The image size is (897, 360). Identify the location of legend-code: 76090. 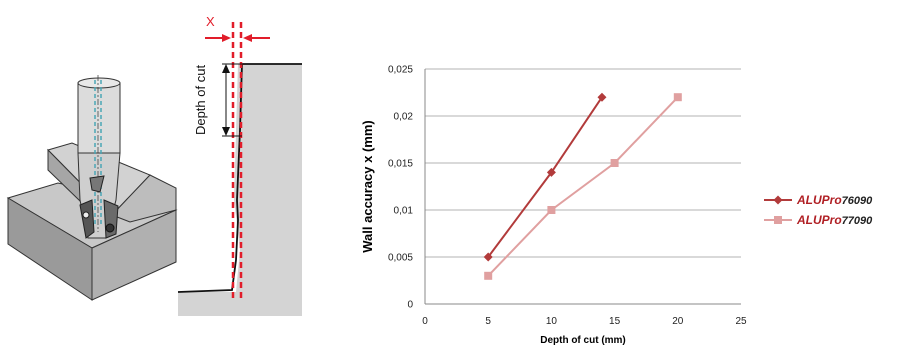
(857, 201).